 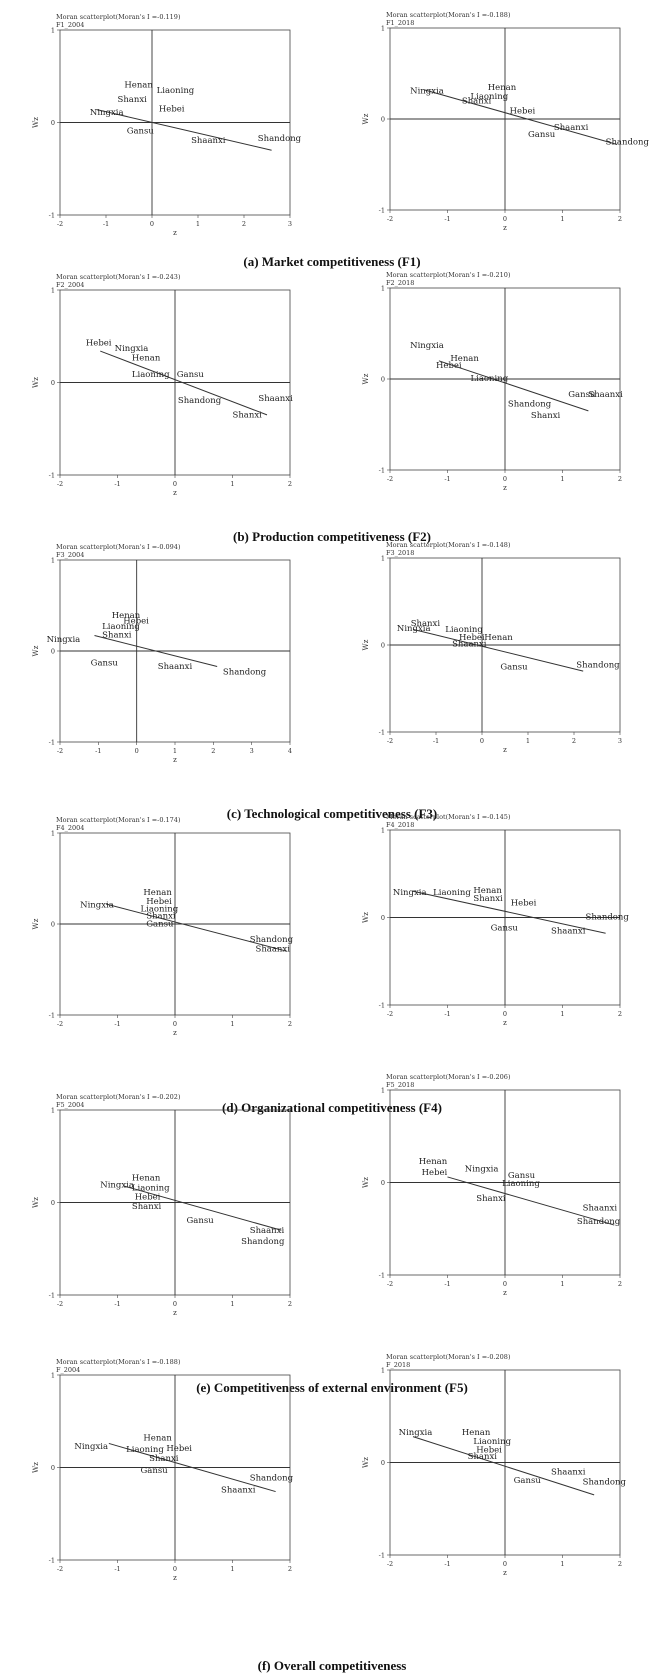 What do you see at coordinates (70, 555) in the screenshot?
I see `plot-subtitle: F3_2004` at bounding box center [70, 555].